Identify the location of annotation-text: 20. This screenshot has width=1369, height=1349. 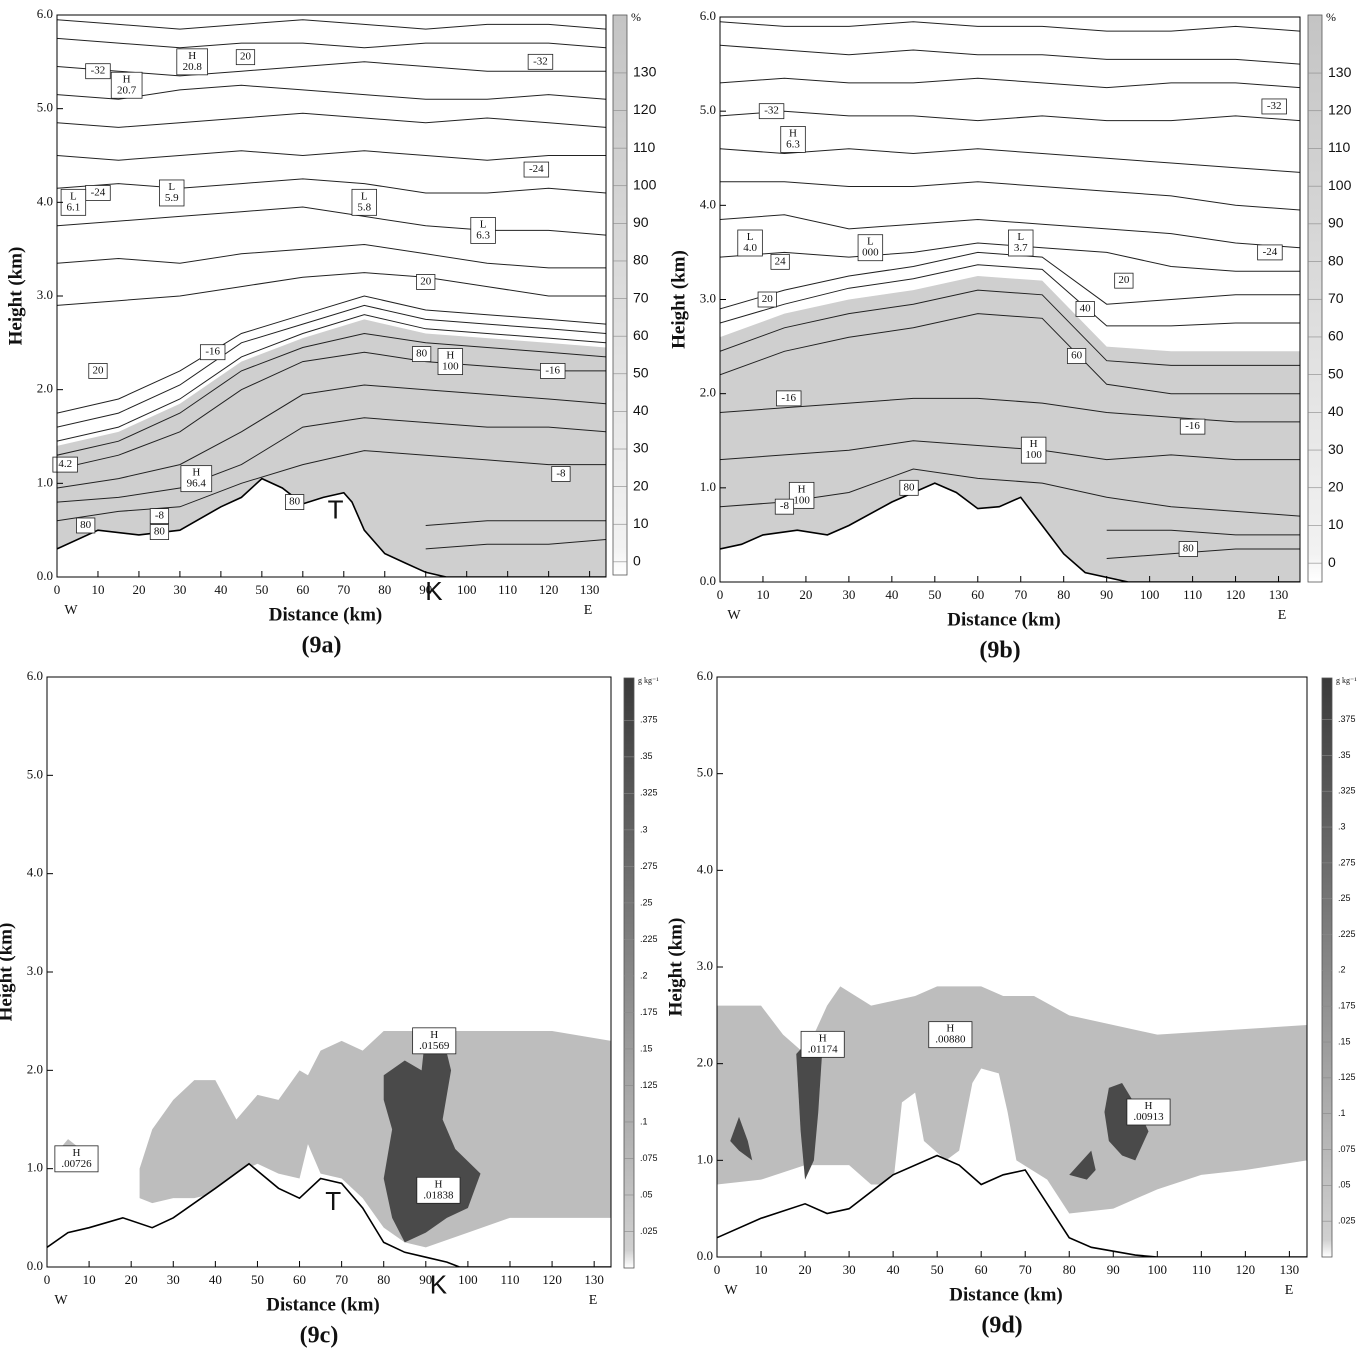
(246, 57).